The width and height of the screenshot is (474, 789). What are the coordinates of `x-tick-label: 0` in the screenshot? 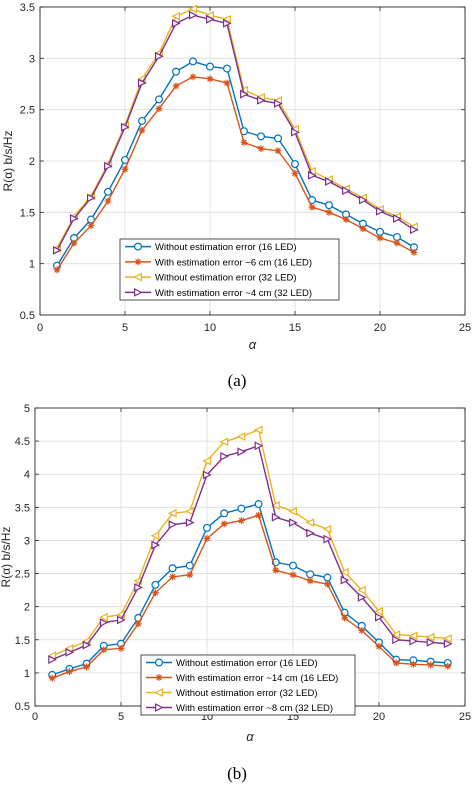 It's located at (35, 717).